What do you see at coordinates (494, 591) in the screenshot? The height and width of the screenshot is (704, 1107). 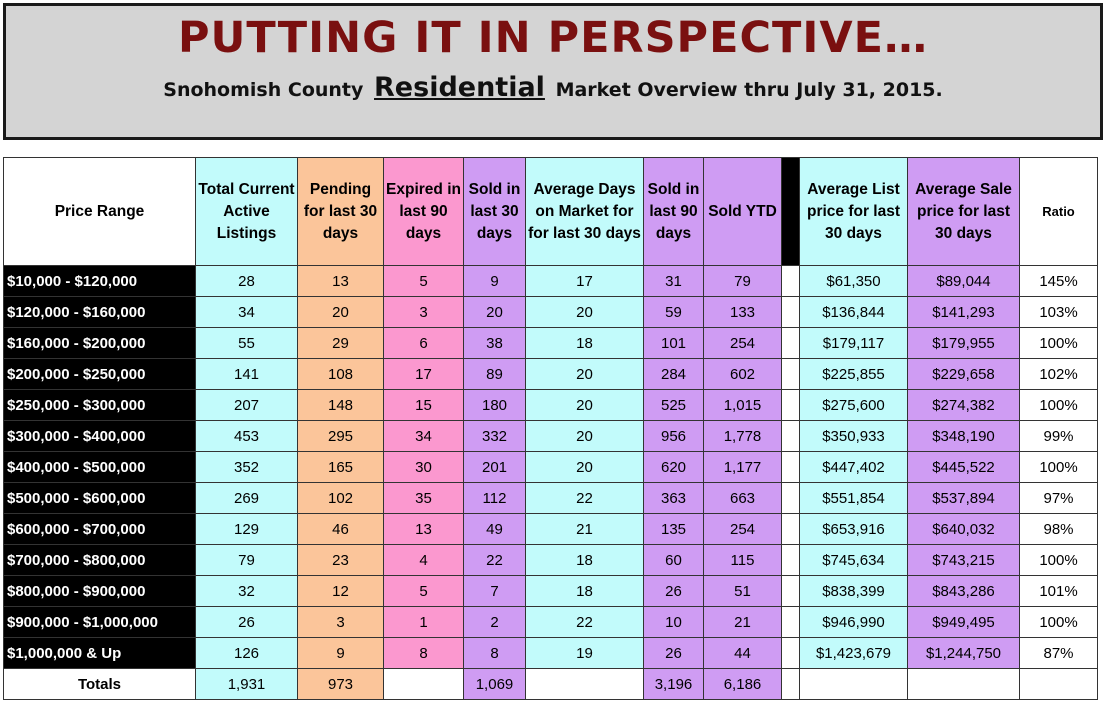 I see `cell-sold-30: 7` at bounding box center [494, 591].